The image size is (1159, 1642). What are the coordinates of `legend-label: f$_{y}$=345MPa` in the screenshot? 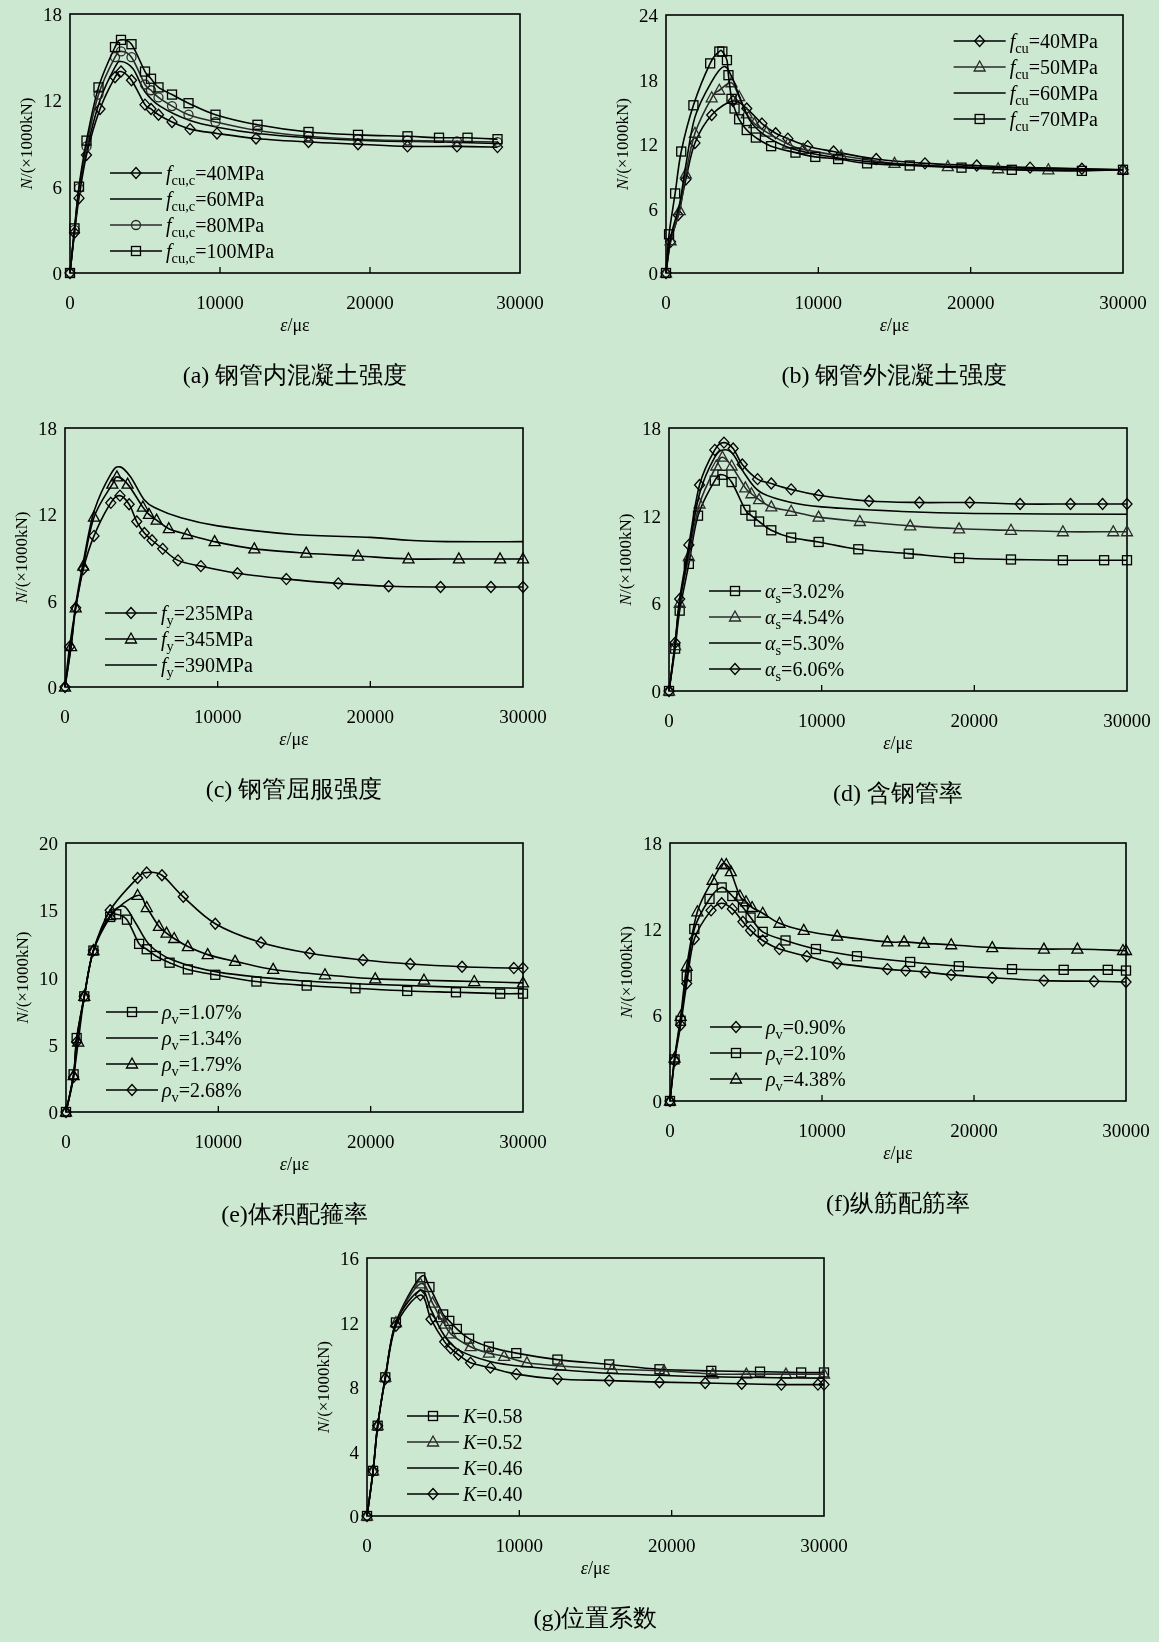 It's located at (207, 641).